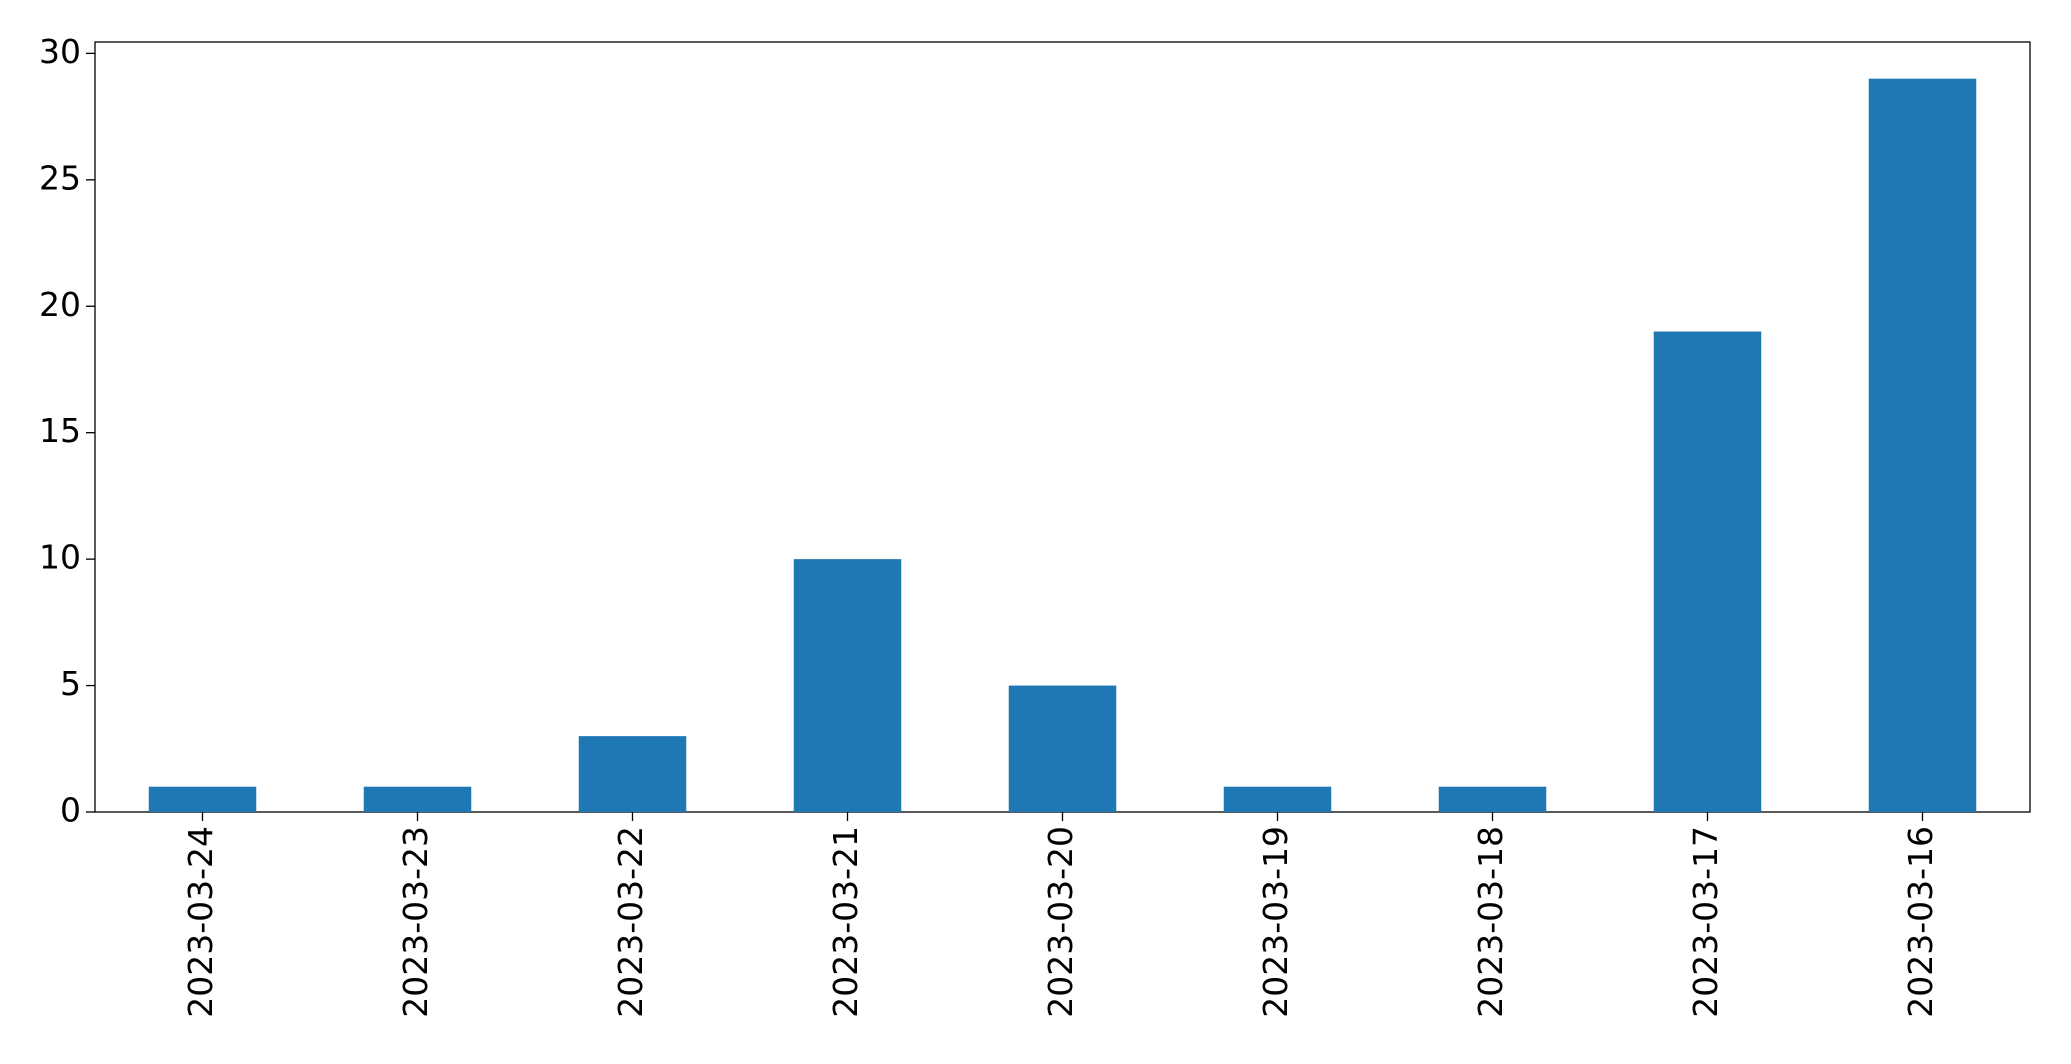 The image size is (2071, 1064). I want to click on x-tick-label: 2023-03-18, so click(1490, 922).